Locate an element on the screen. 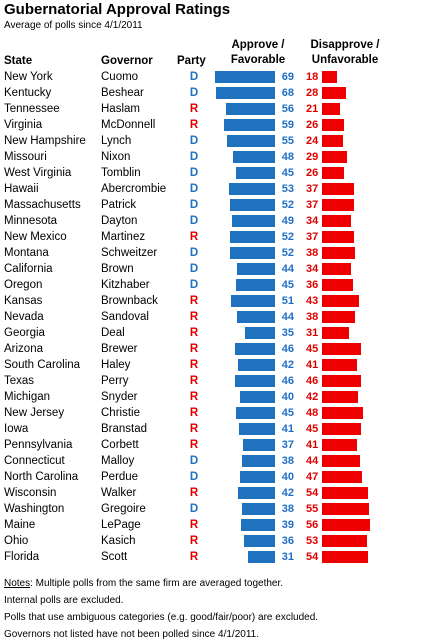 This screenshot has width=431, height=643. approve-value: 36 is located at coordinates (287, 541).